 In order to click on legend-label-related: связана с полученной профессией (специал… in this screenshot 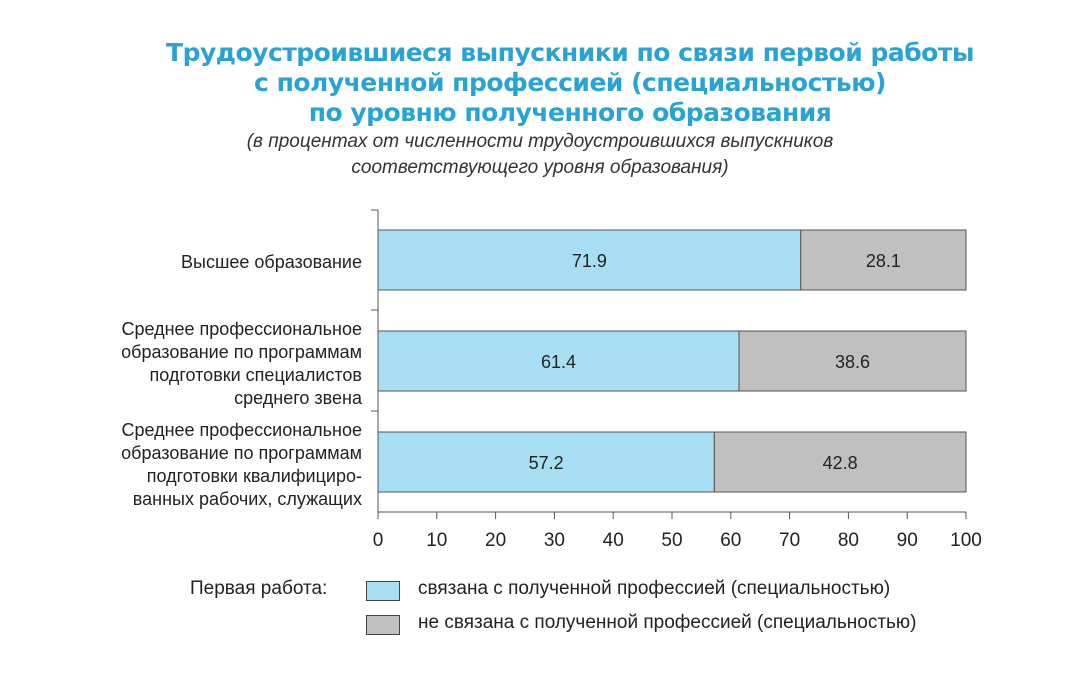, I will do `click(654, 588)`.